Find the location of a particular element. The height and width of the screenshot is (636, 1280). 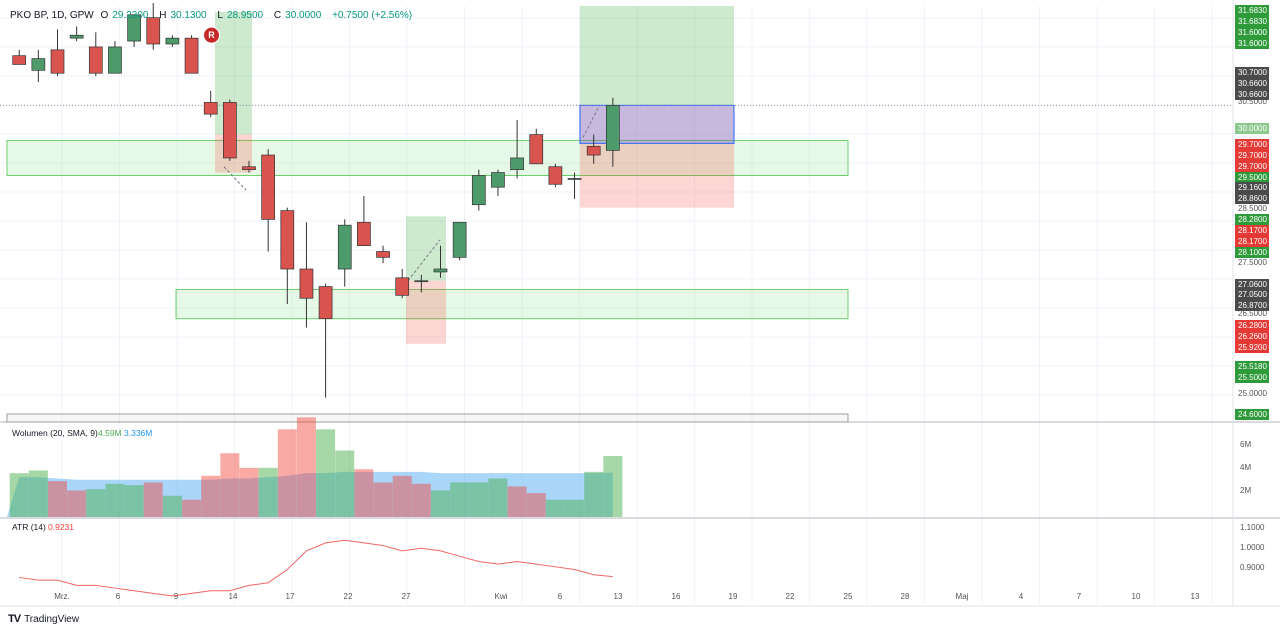

volume-sma-value: 3.336M is located at coordinates (138, 433).